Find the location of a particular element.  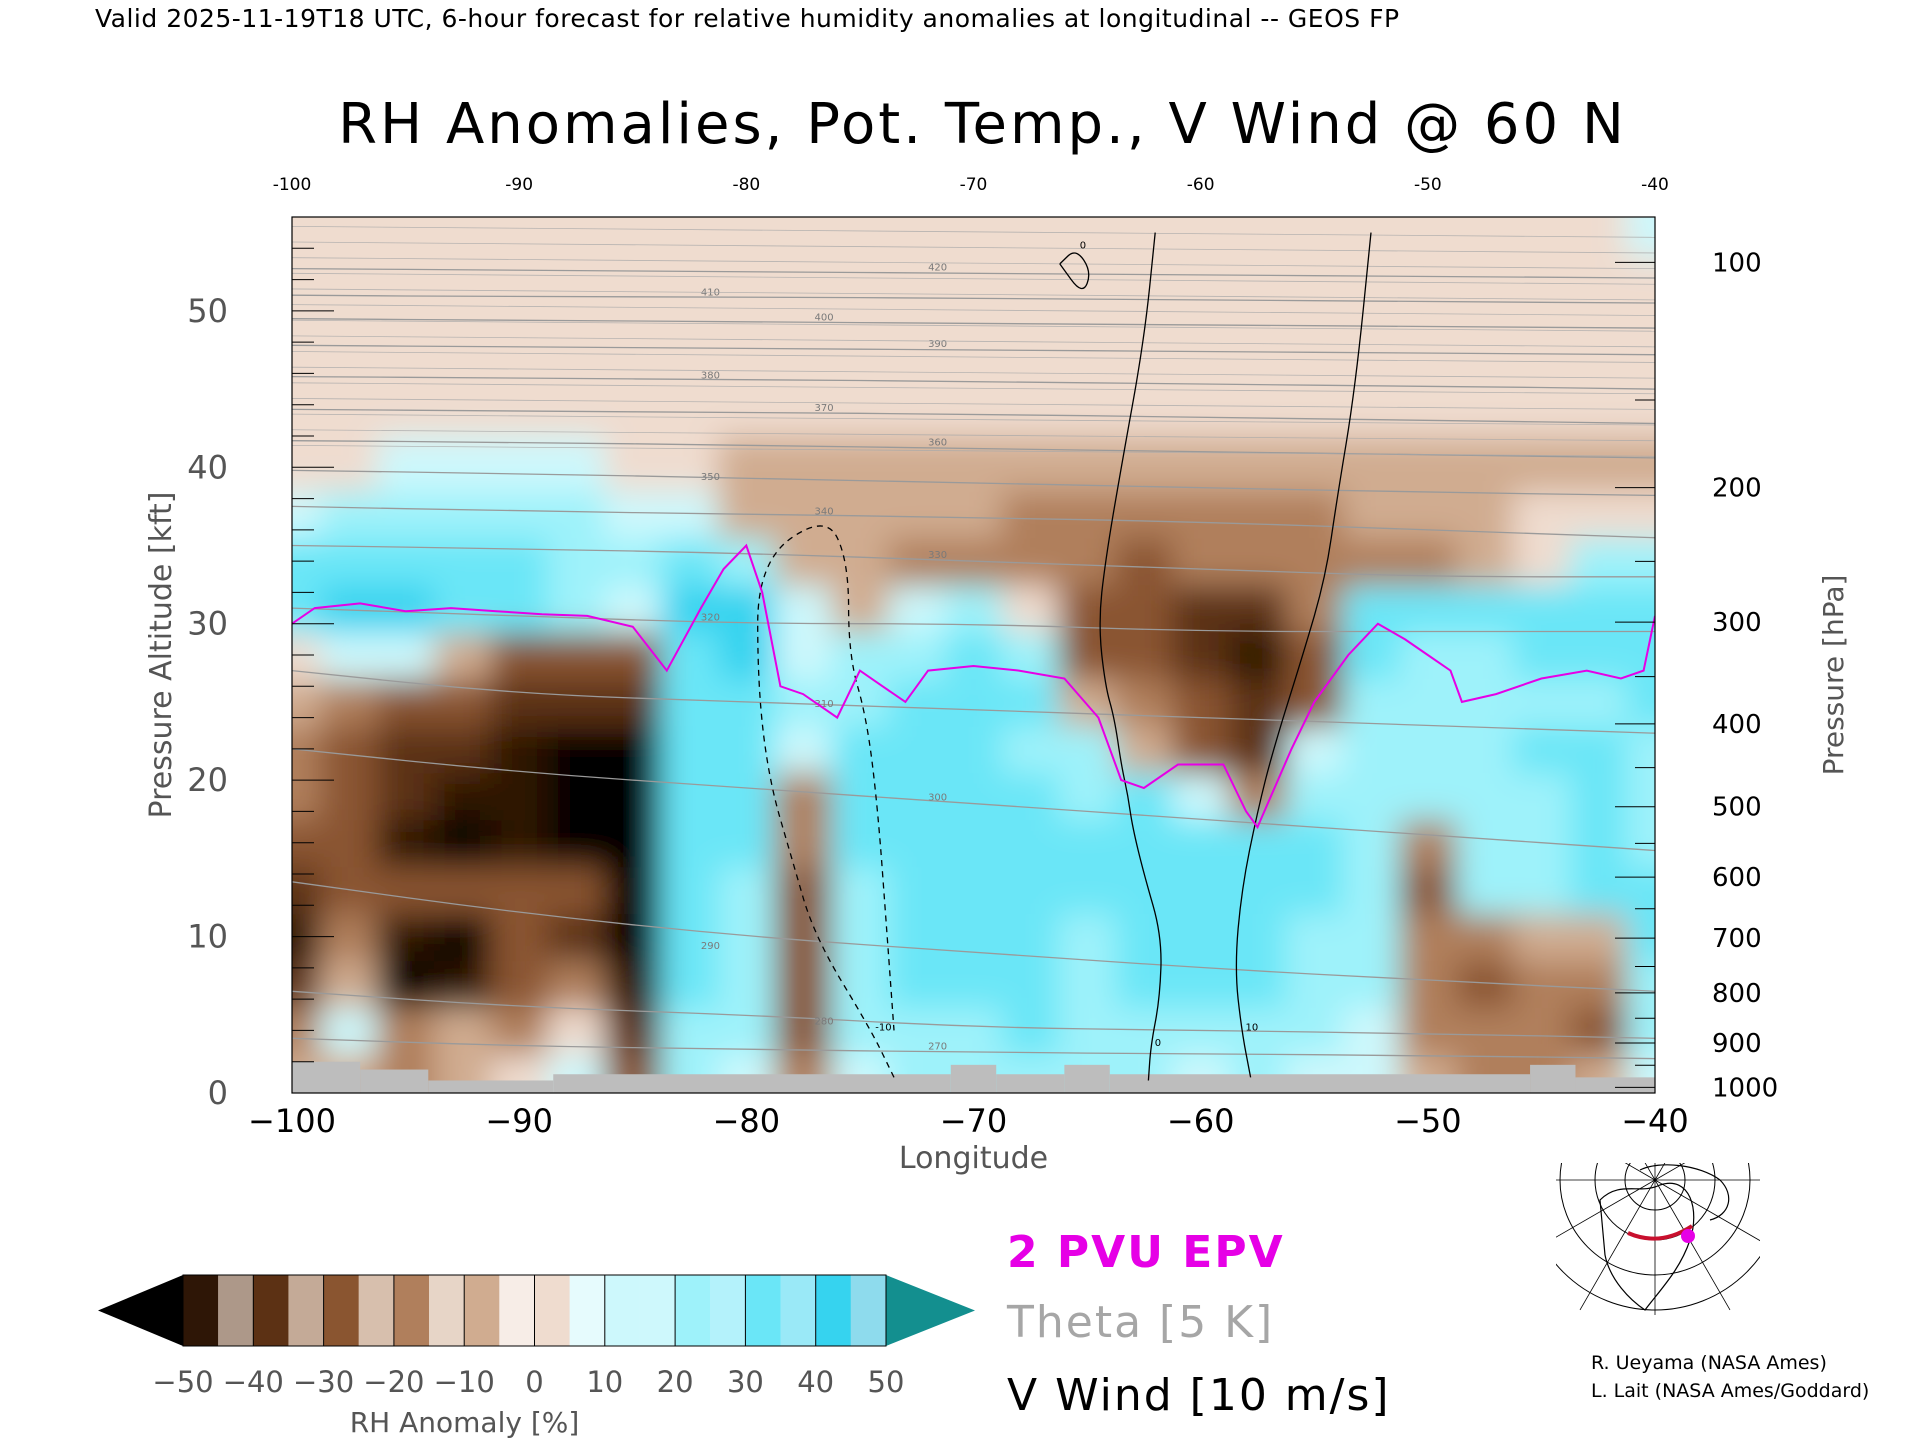

theta-label: 410 is located at coordinates (710, 292).